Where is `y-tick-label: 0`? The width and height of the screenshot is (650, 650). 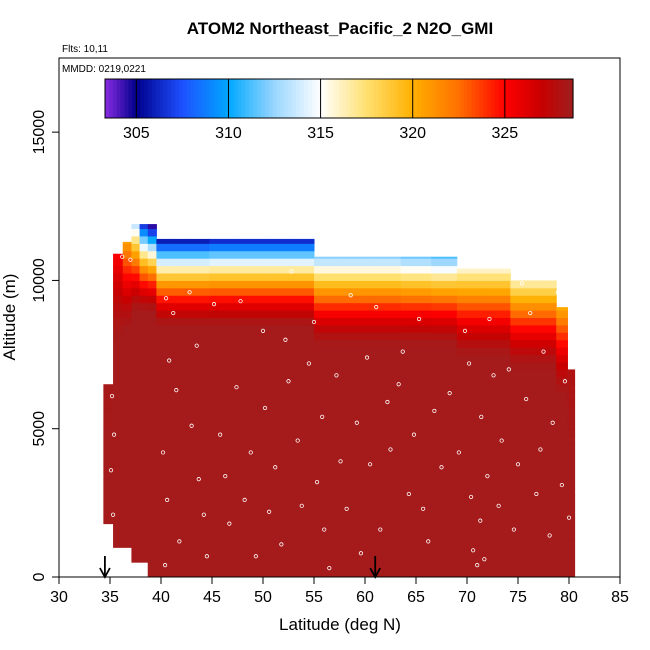 y-tick-label: 0 is located at coordinates (39, 576).